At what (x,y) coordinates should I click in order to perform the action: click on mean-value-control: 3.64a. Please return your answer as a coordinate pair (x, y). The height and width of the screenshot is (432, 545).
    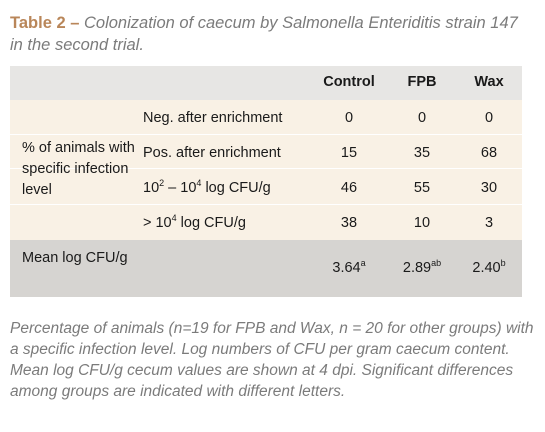
    Looking at the image, I should click on (349, 267).